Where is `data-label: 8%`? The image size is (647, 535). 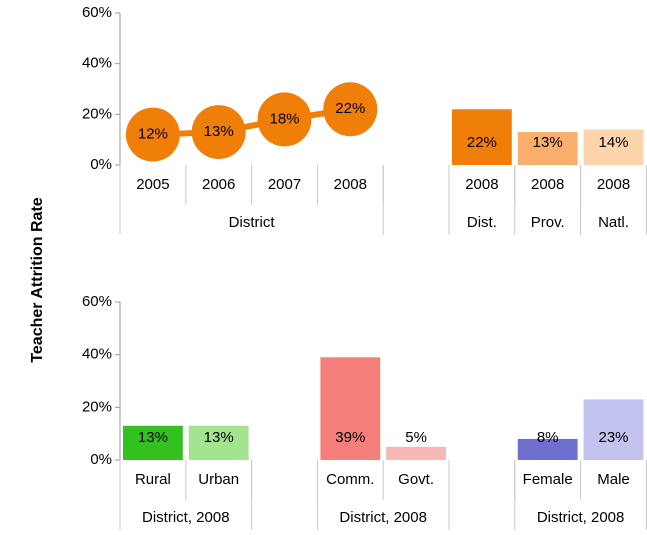
data-label: 8% is located at coordinates (548, 437).